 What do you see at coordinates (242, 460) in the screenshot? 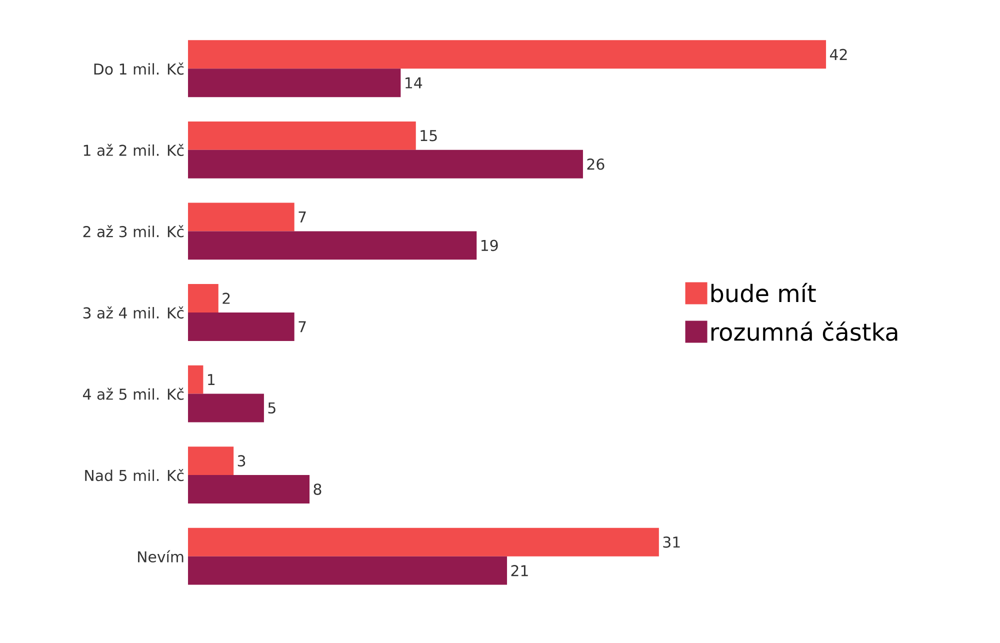
I see `data-label: 3` at bounding box center [242, 460].